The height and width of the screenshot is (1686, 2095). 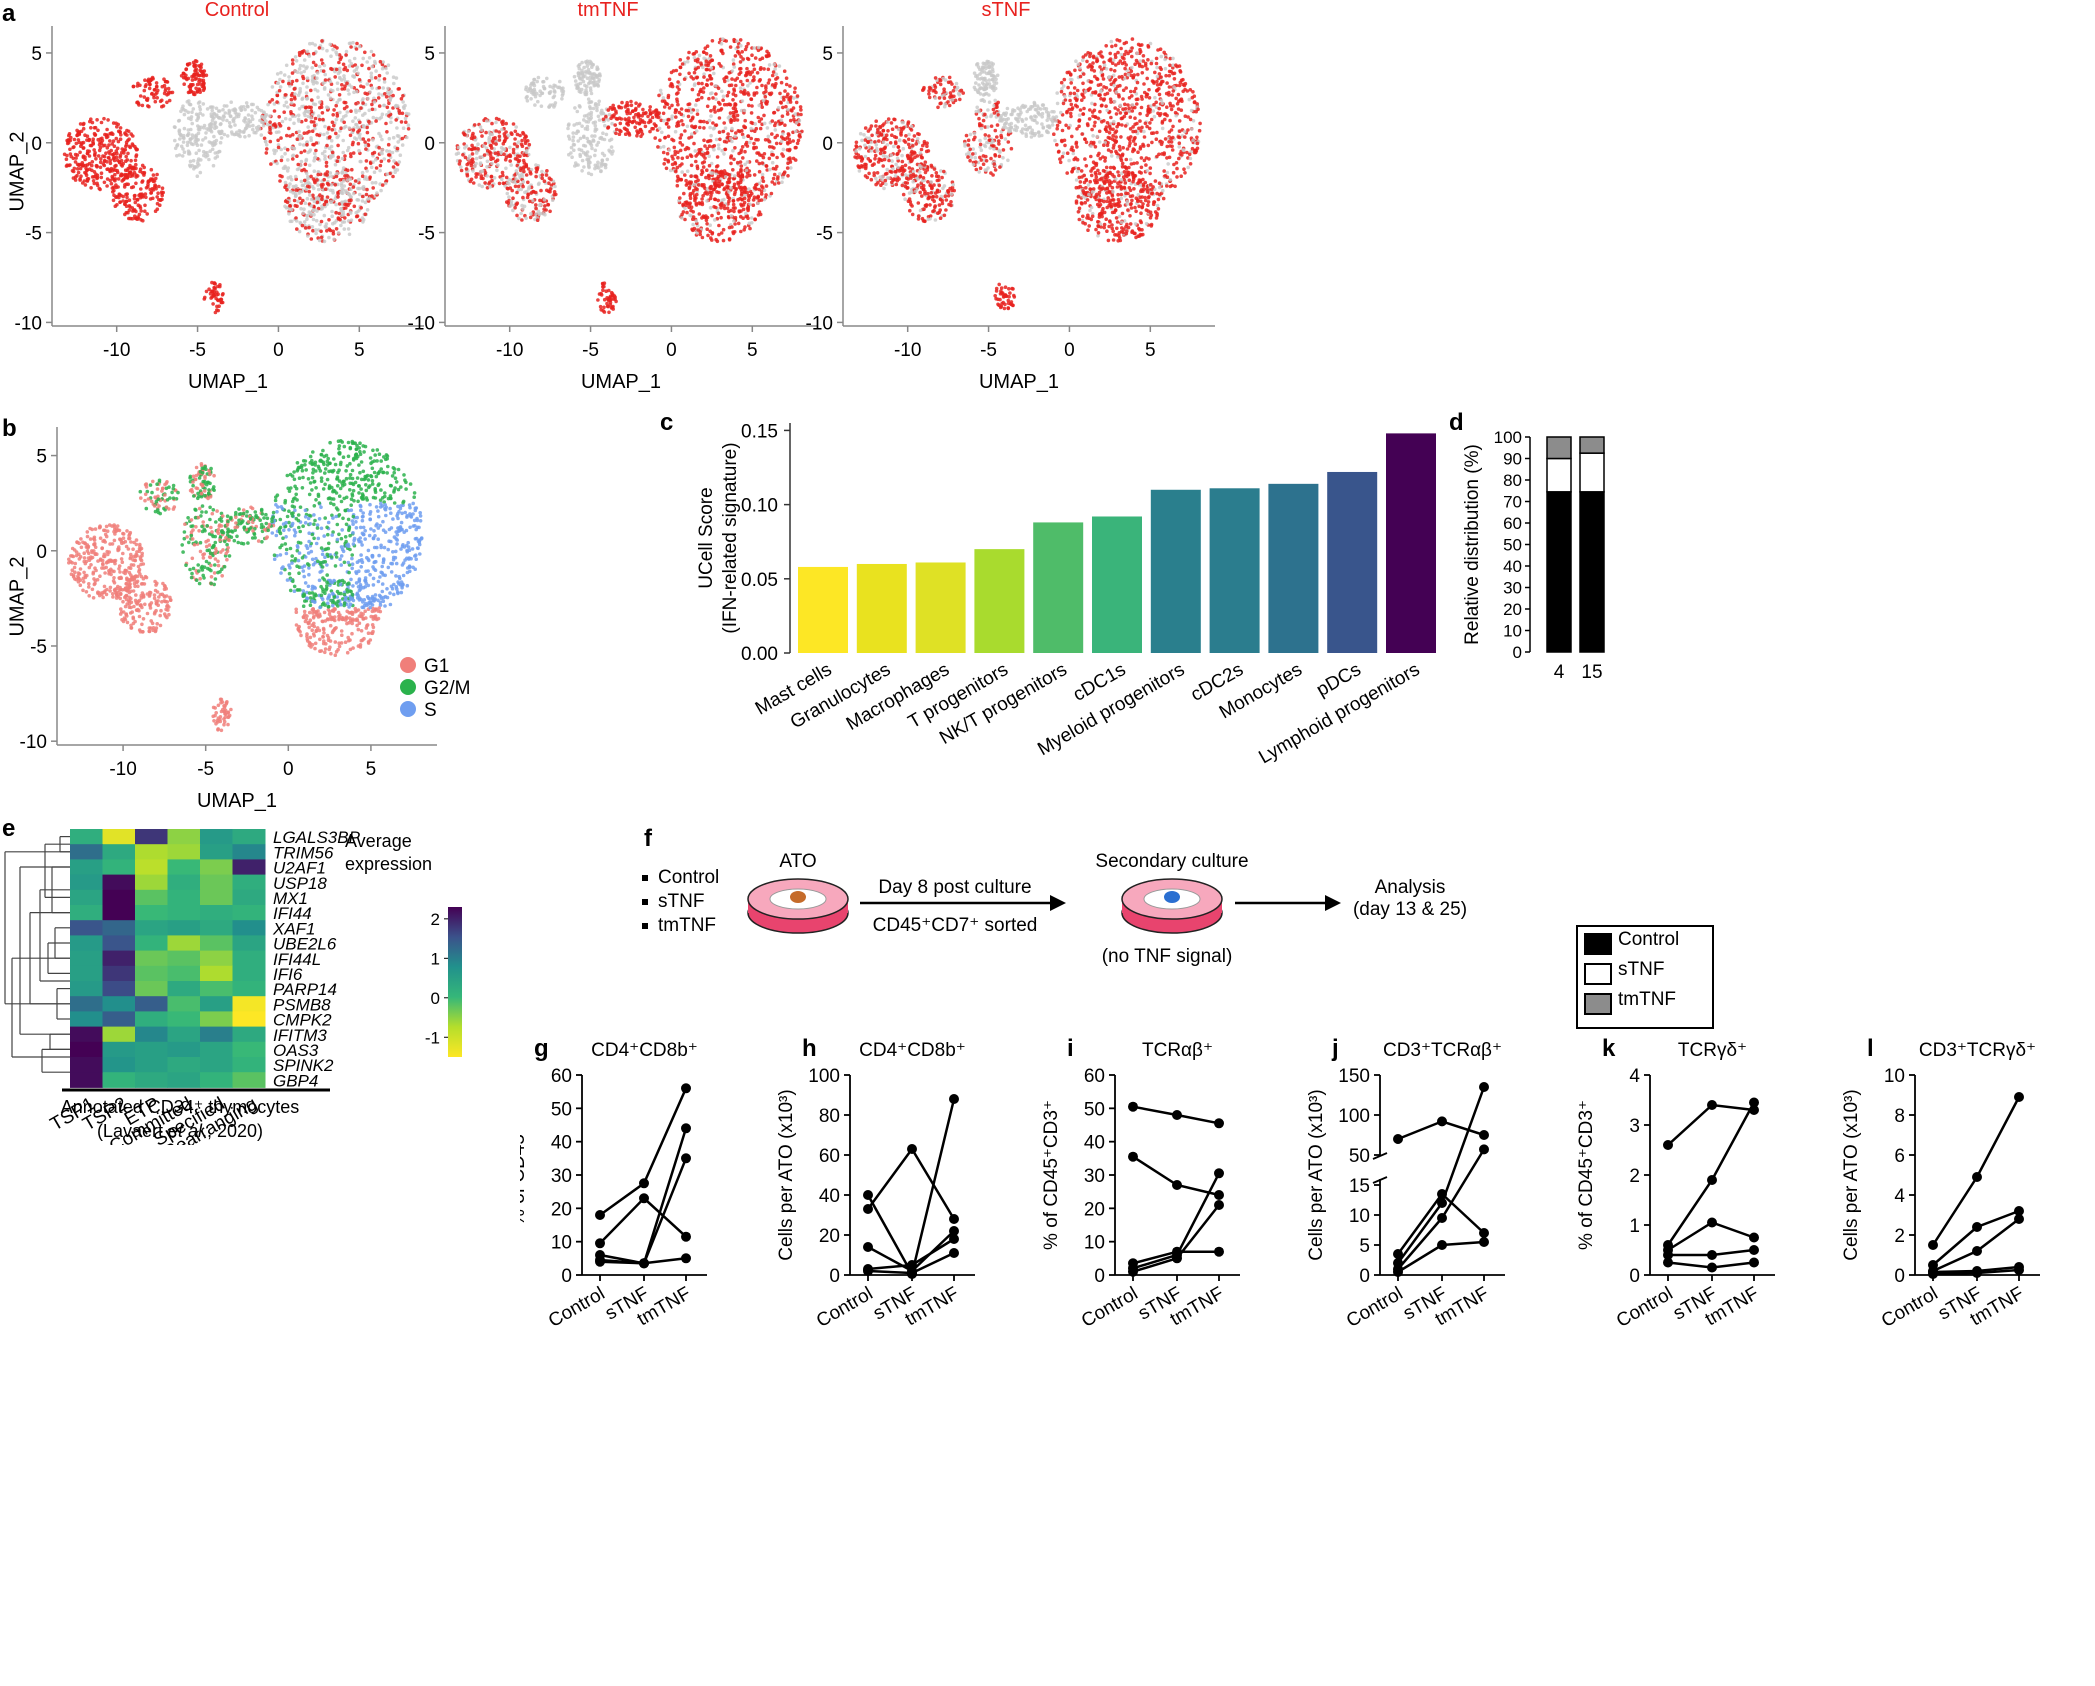 What do you see at coordinates (197, 350) in the screenshot?
I see `umap-a0-x-tick-label: -5` at bounding box center [197, 350].